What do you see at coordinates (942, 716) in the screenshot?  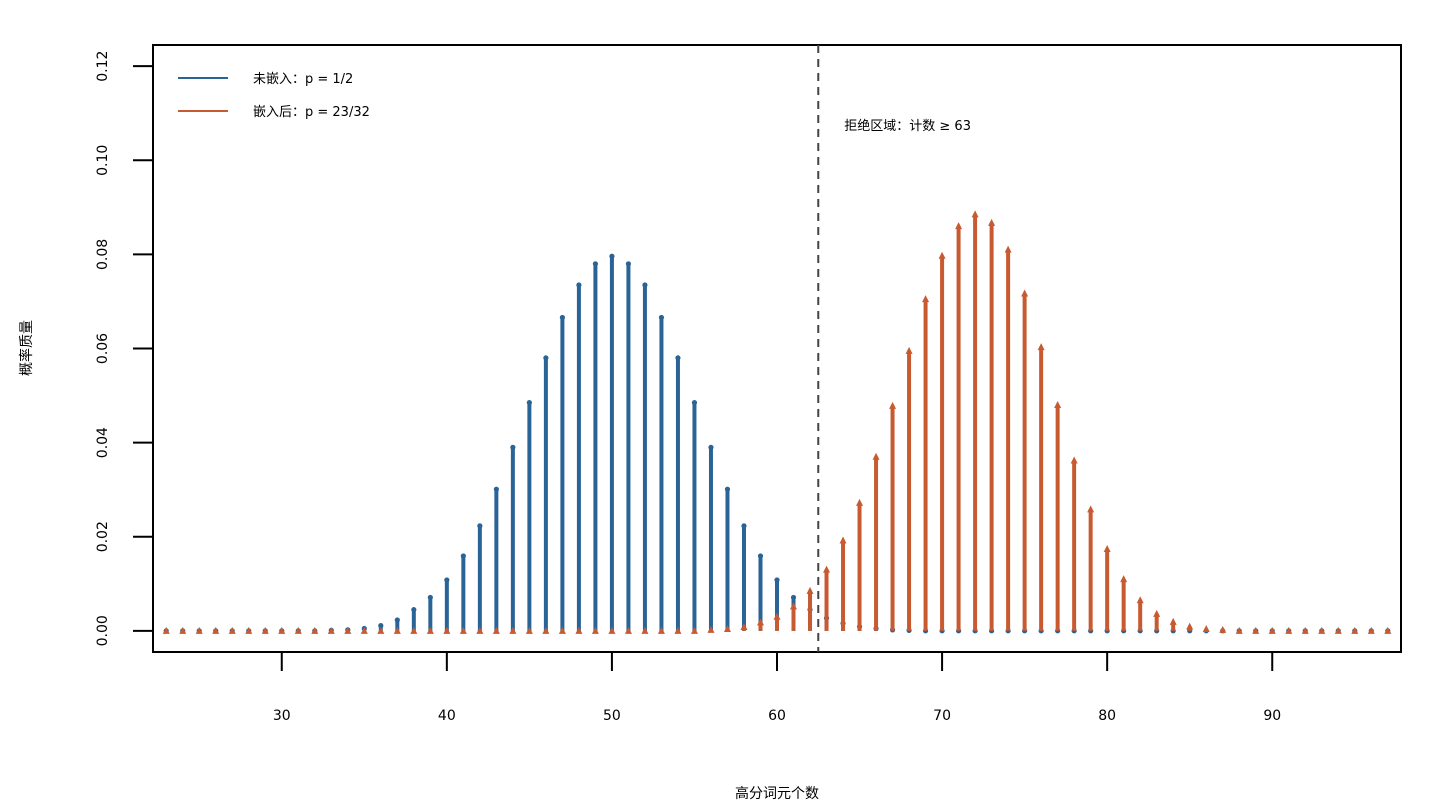 I see `x-tick-label: 70` at bounding box center [942, 716].